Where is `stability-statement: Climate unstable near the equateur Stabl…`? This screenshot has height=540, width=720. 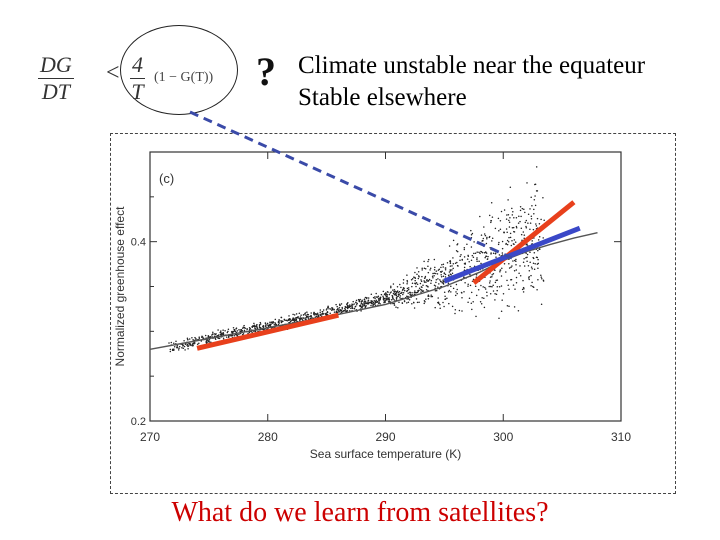
stability-statement: Climate unstable near the equateur Stabl… is located at coordinates (471, 82).